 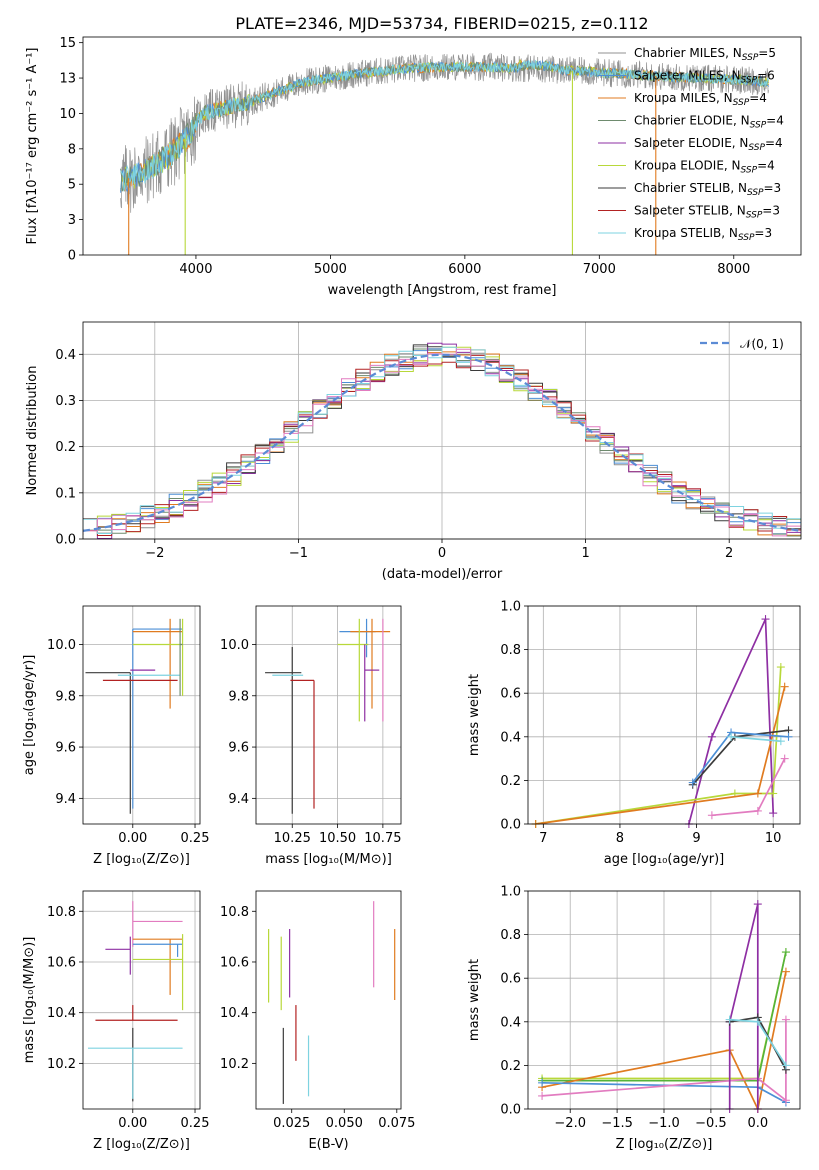 I want to click on spectrum-line-chab_miles, so click(x=444, y=132).